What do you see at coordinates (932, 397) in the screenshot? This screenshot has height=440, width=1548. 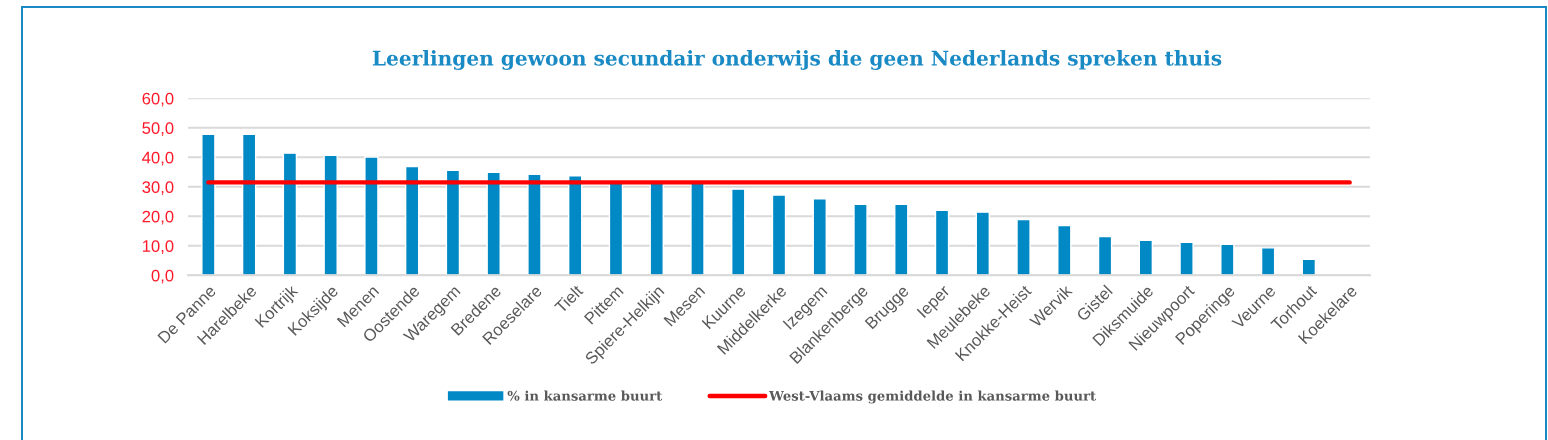 I see `legend-label: West-Vlaams gemiddelde in kansarme buurt` at bounding box center [932, 397].